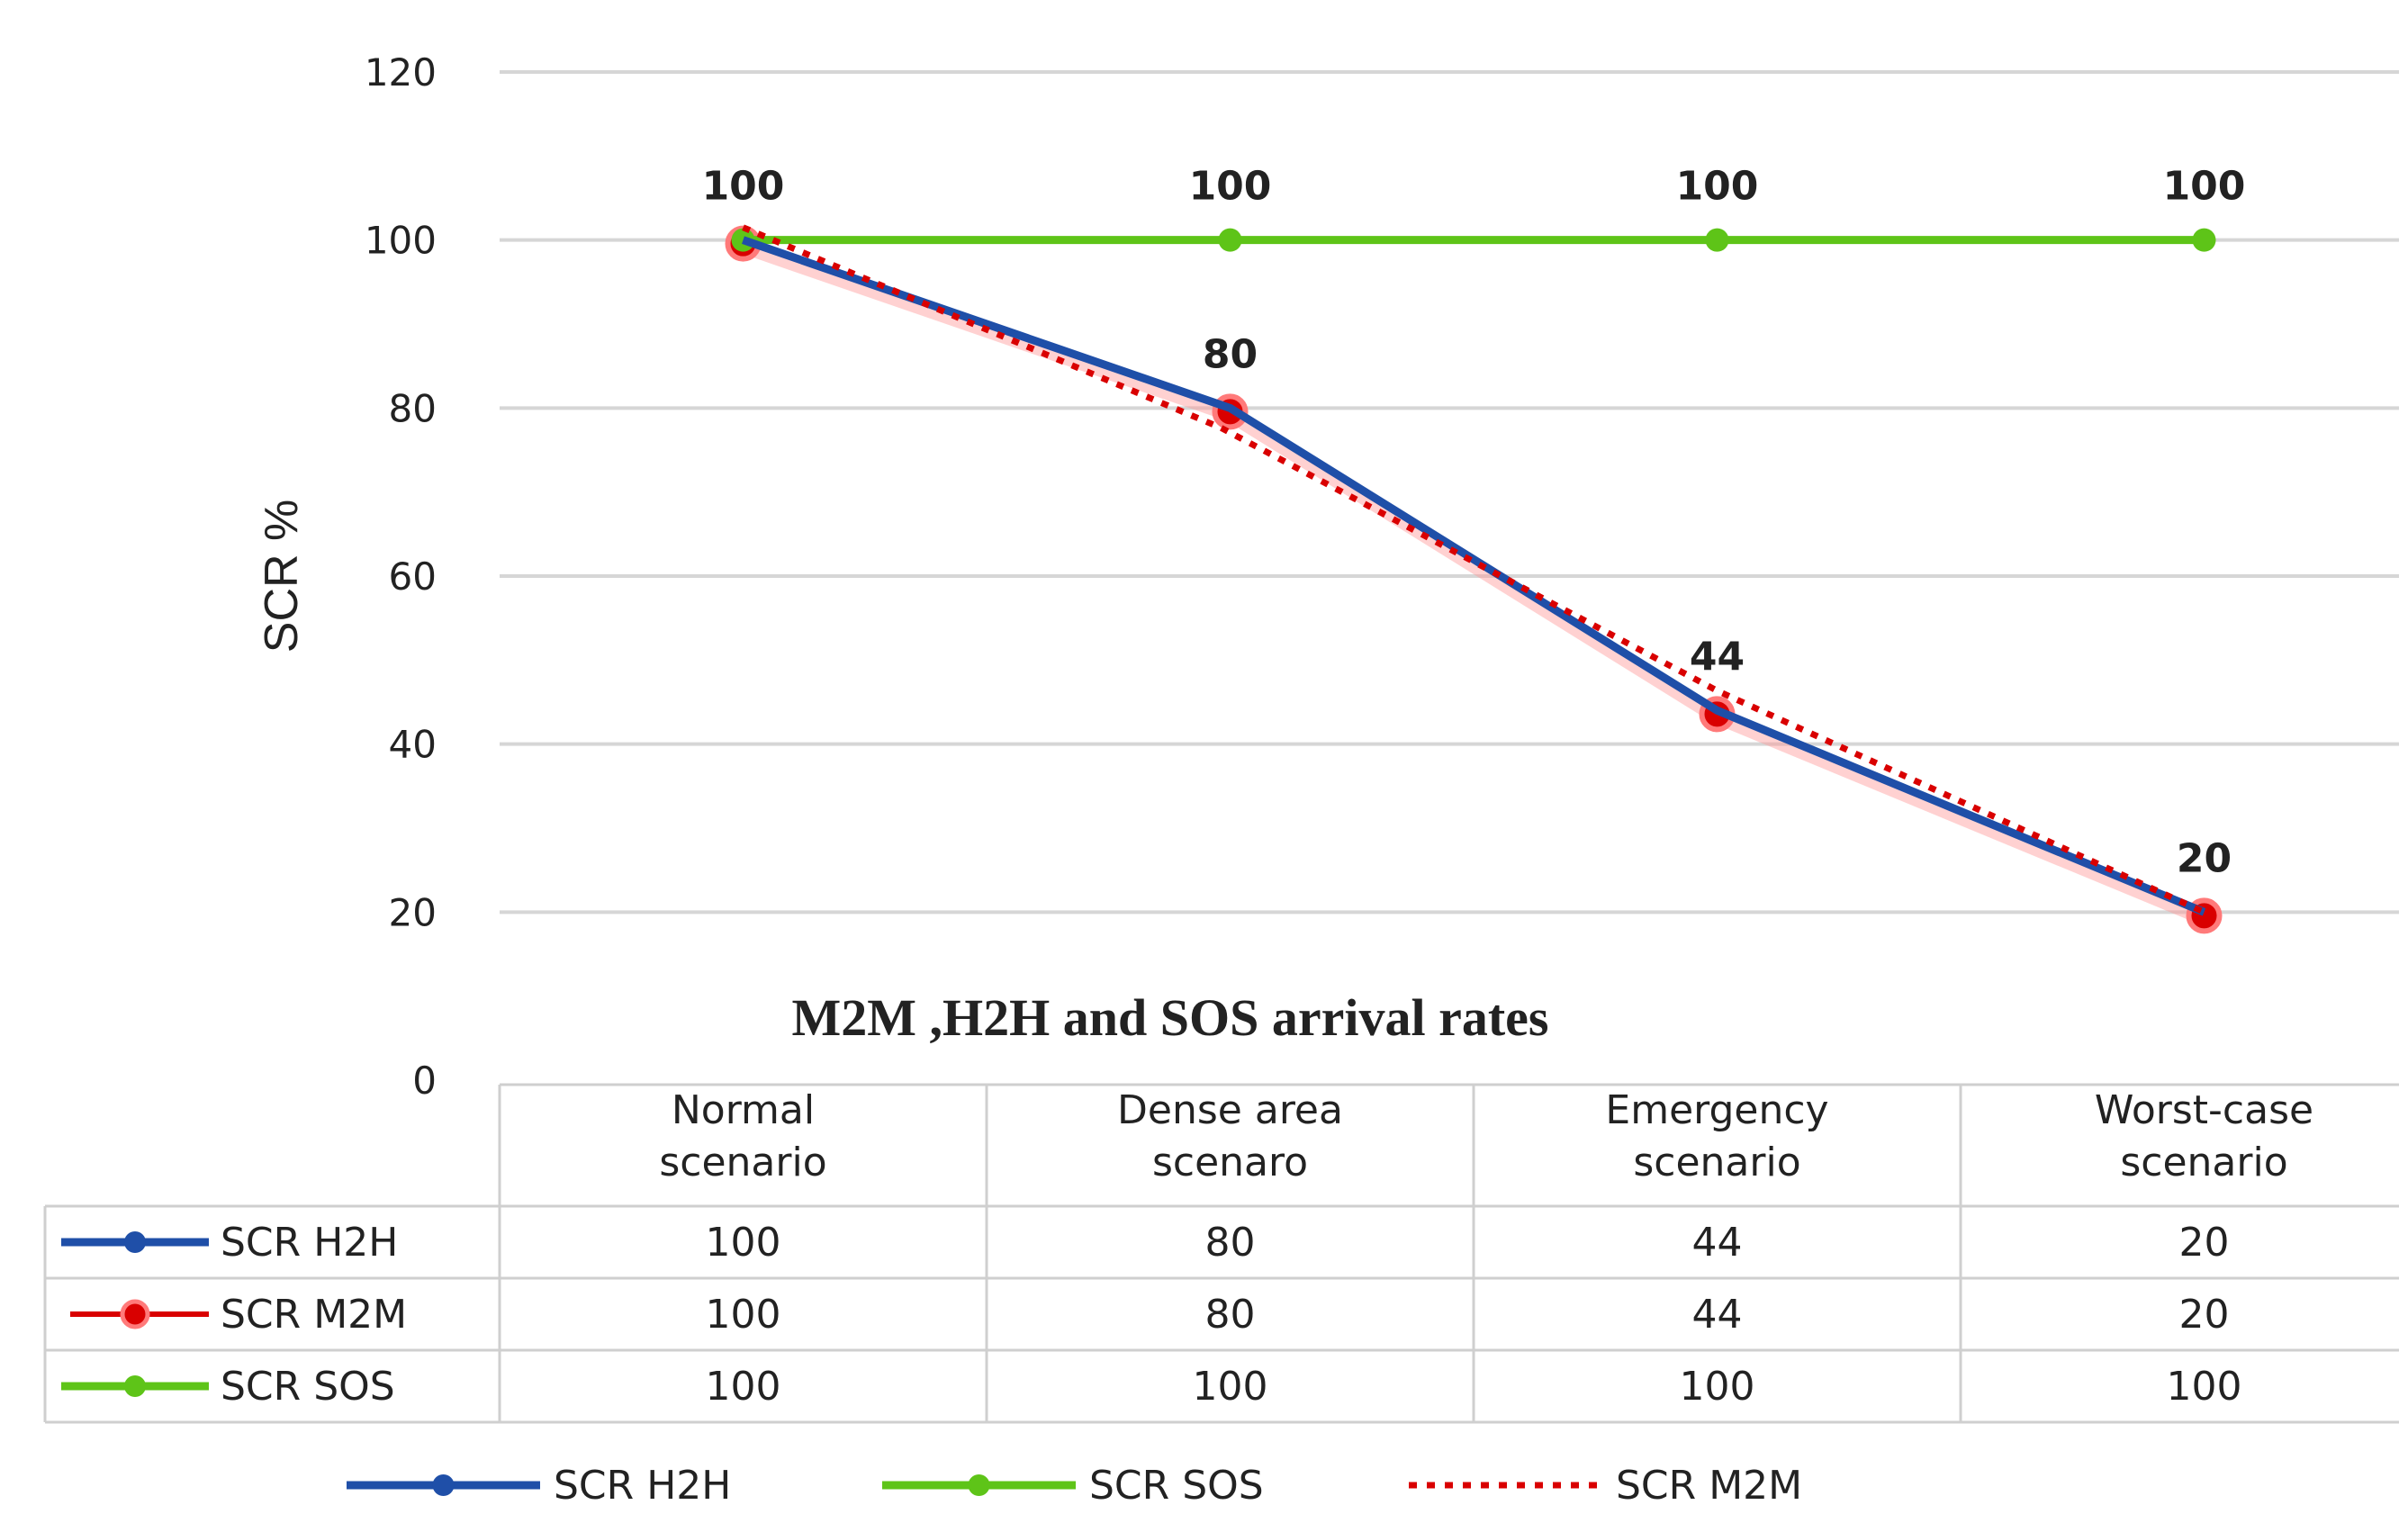 This screenshot has width=2408, height=1532. I want to click on data-label: 80, so click(1230, 354).